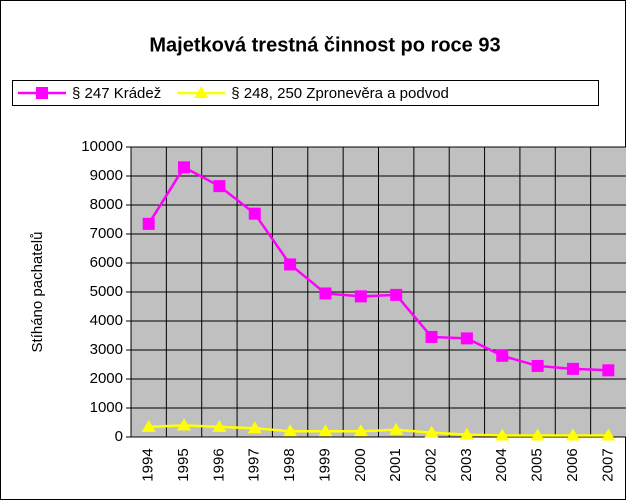 Image resolution: width=626 pixels, height=500 pixels. I want to click on x-tick-label: 2005, so click(537, 464).